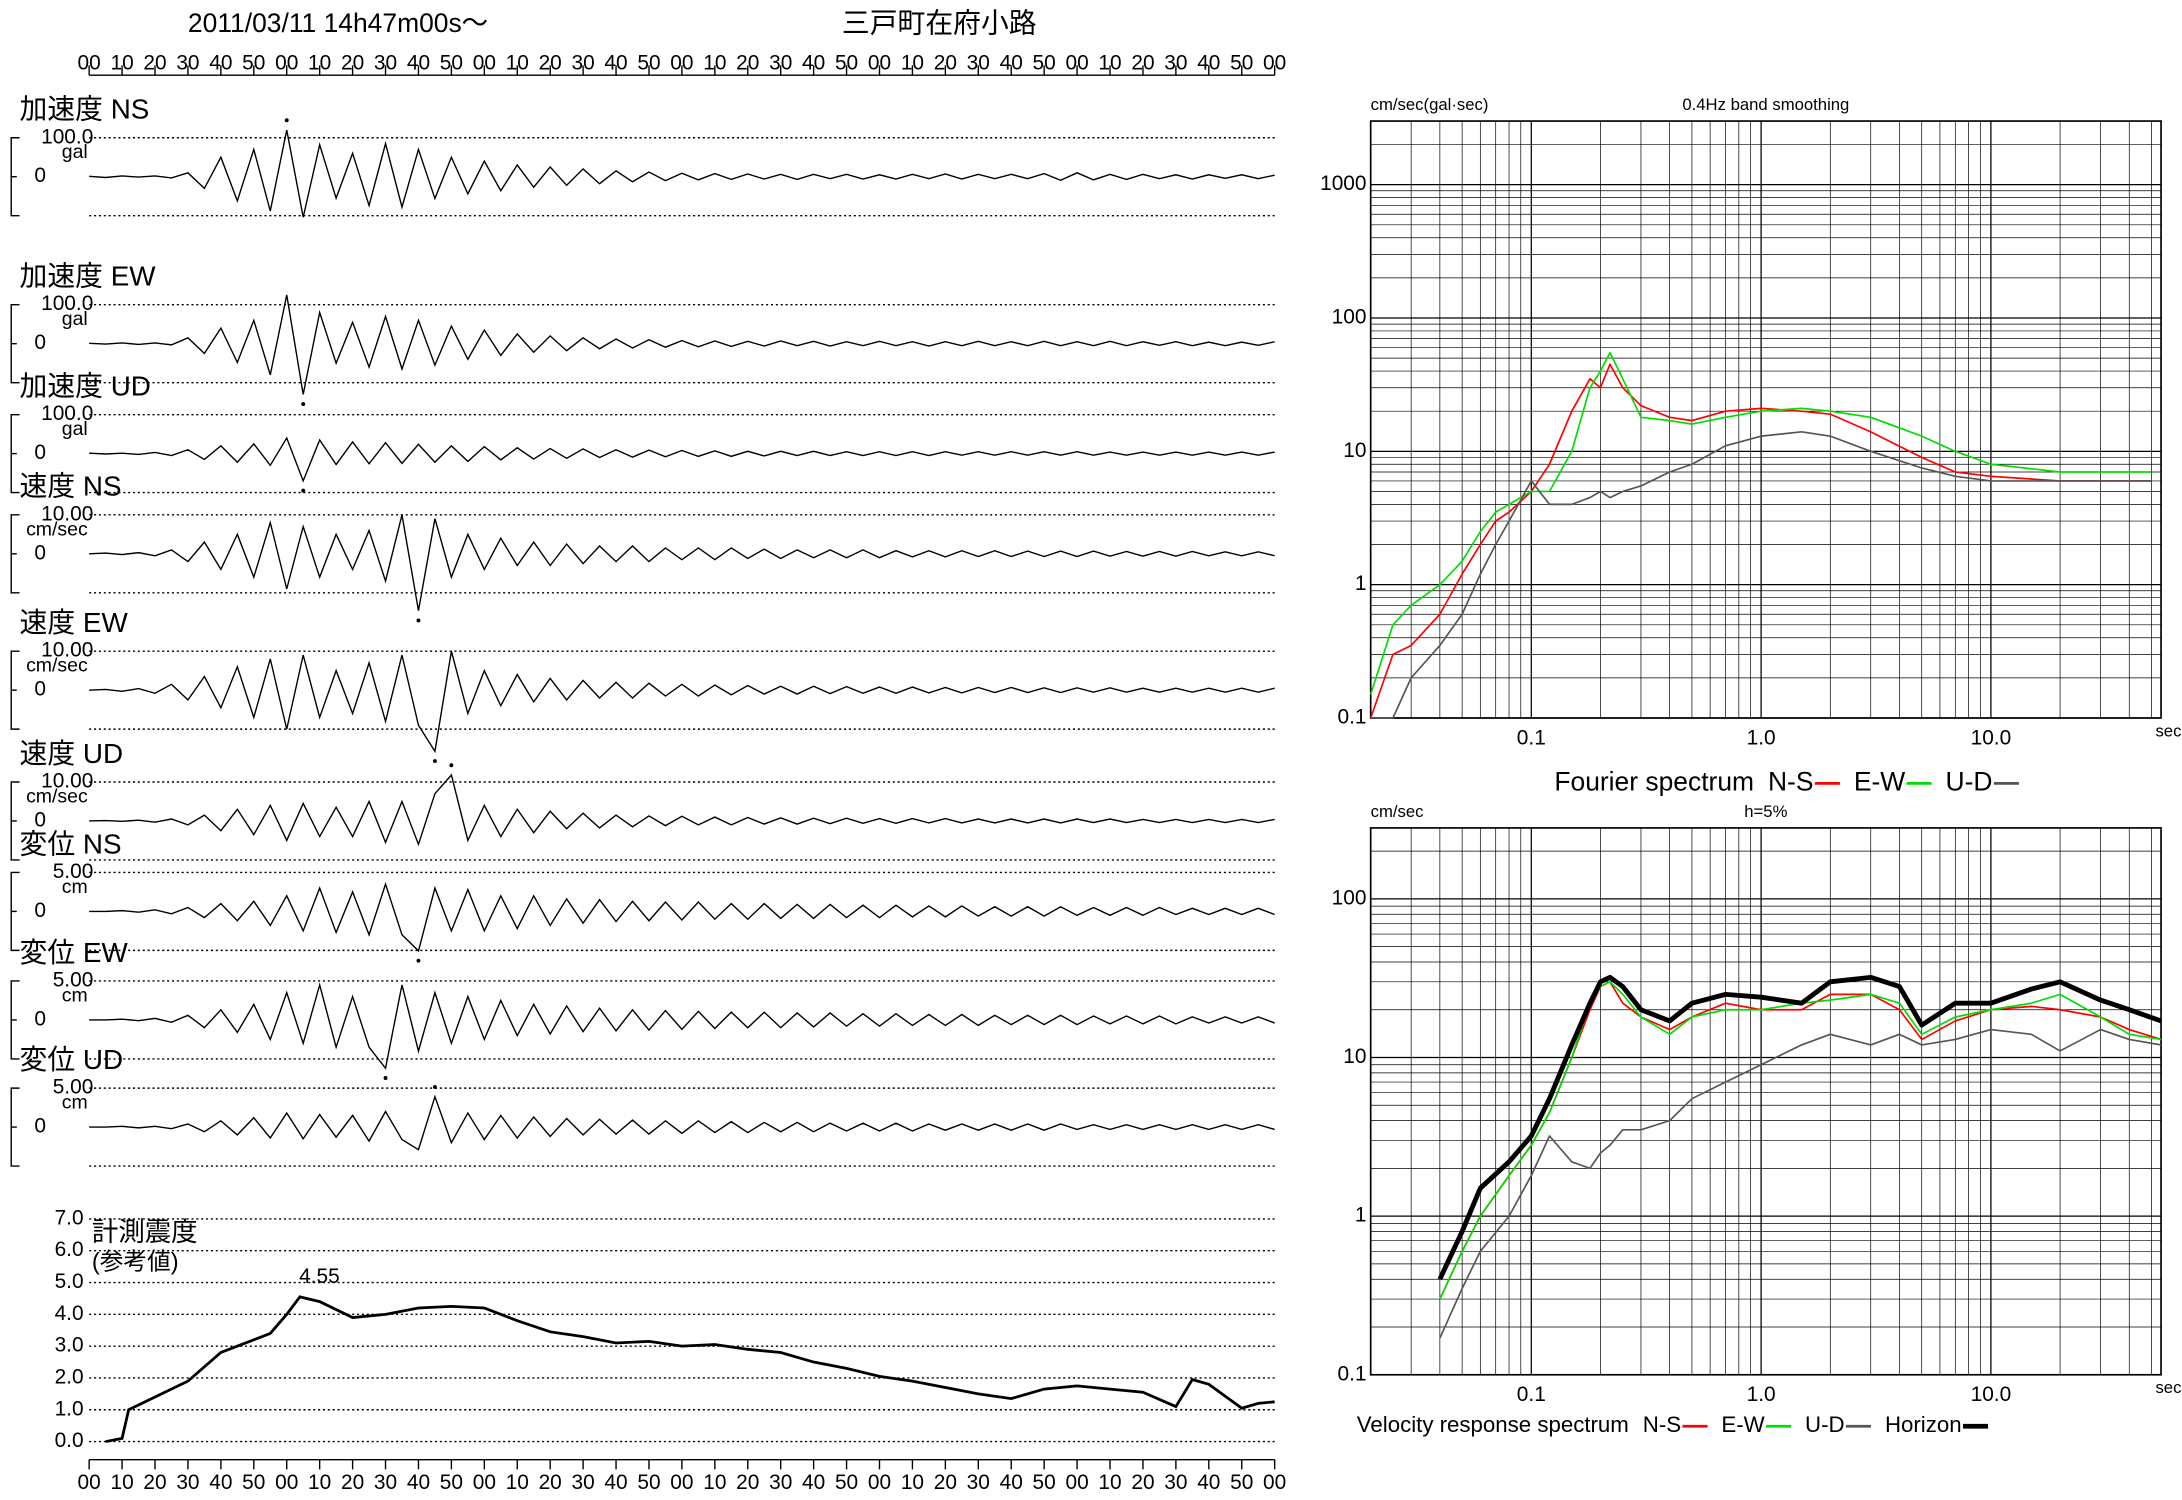 This screenshot has height=1500, width=2182. Describe the element at coordinates (1493, 1424) in the screenshot. I see `legend-title: Velocity response spectrum` at that location.